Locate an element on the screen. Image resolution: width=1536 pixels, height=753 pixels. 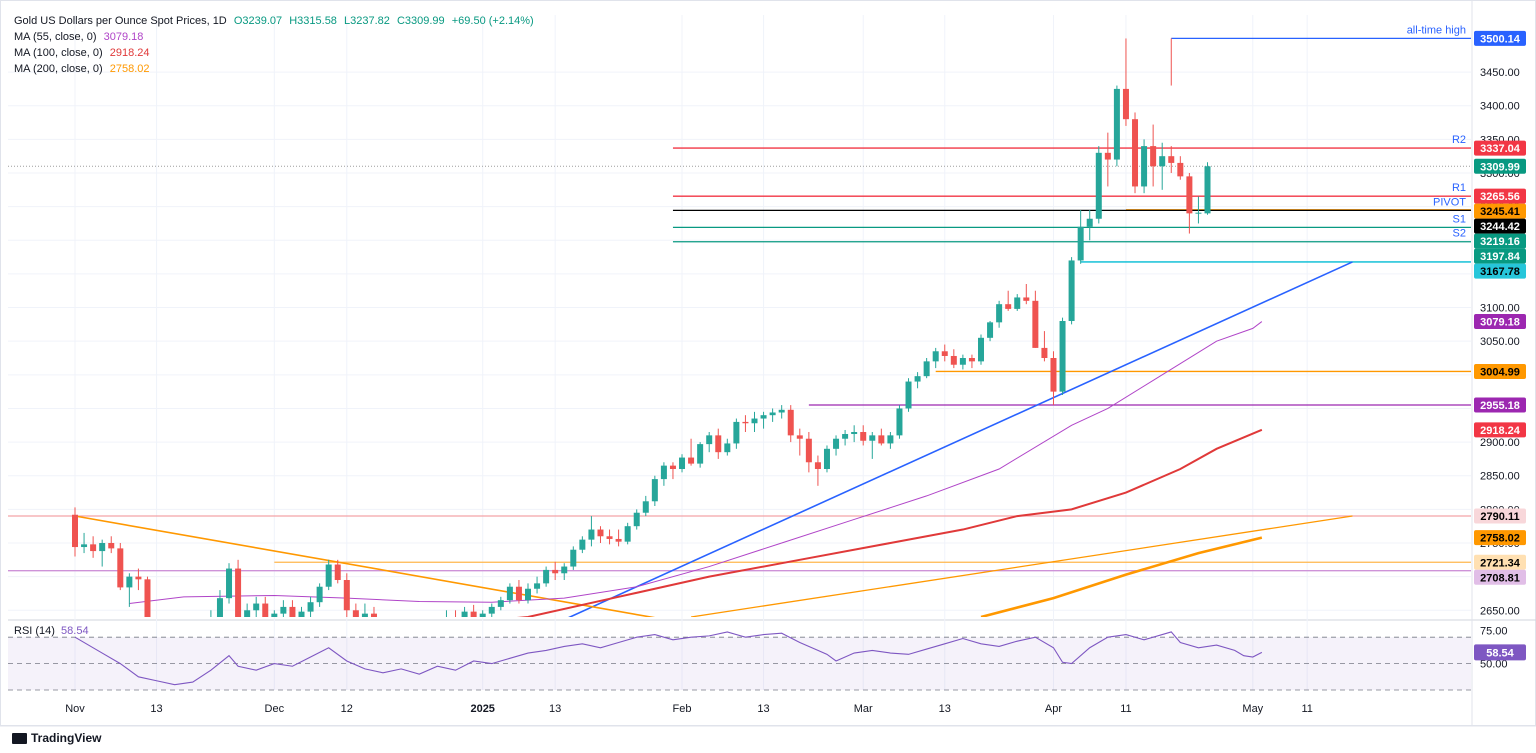
rsi-value: 58.54 is located at coordinates (75, 631).